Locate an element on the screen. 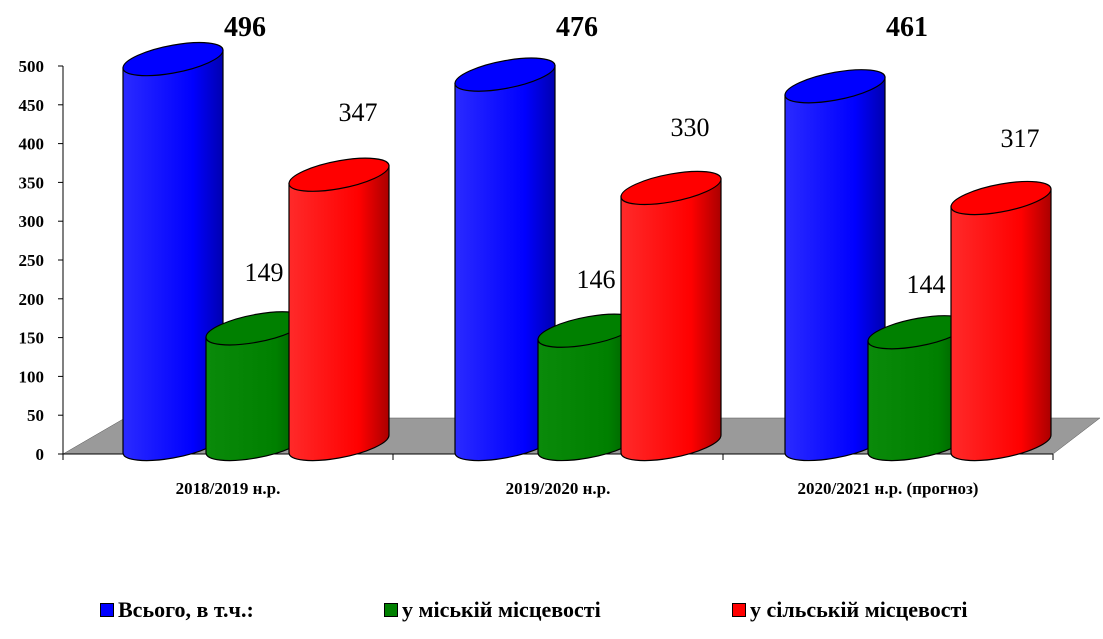 This screenshot has height=639, width=1103. y-tick-label: 200 is located at coordinates (32, 299).